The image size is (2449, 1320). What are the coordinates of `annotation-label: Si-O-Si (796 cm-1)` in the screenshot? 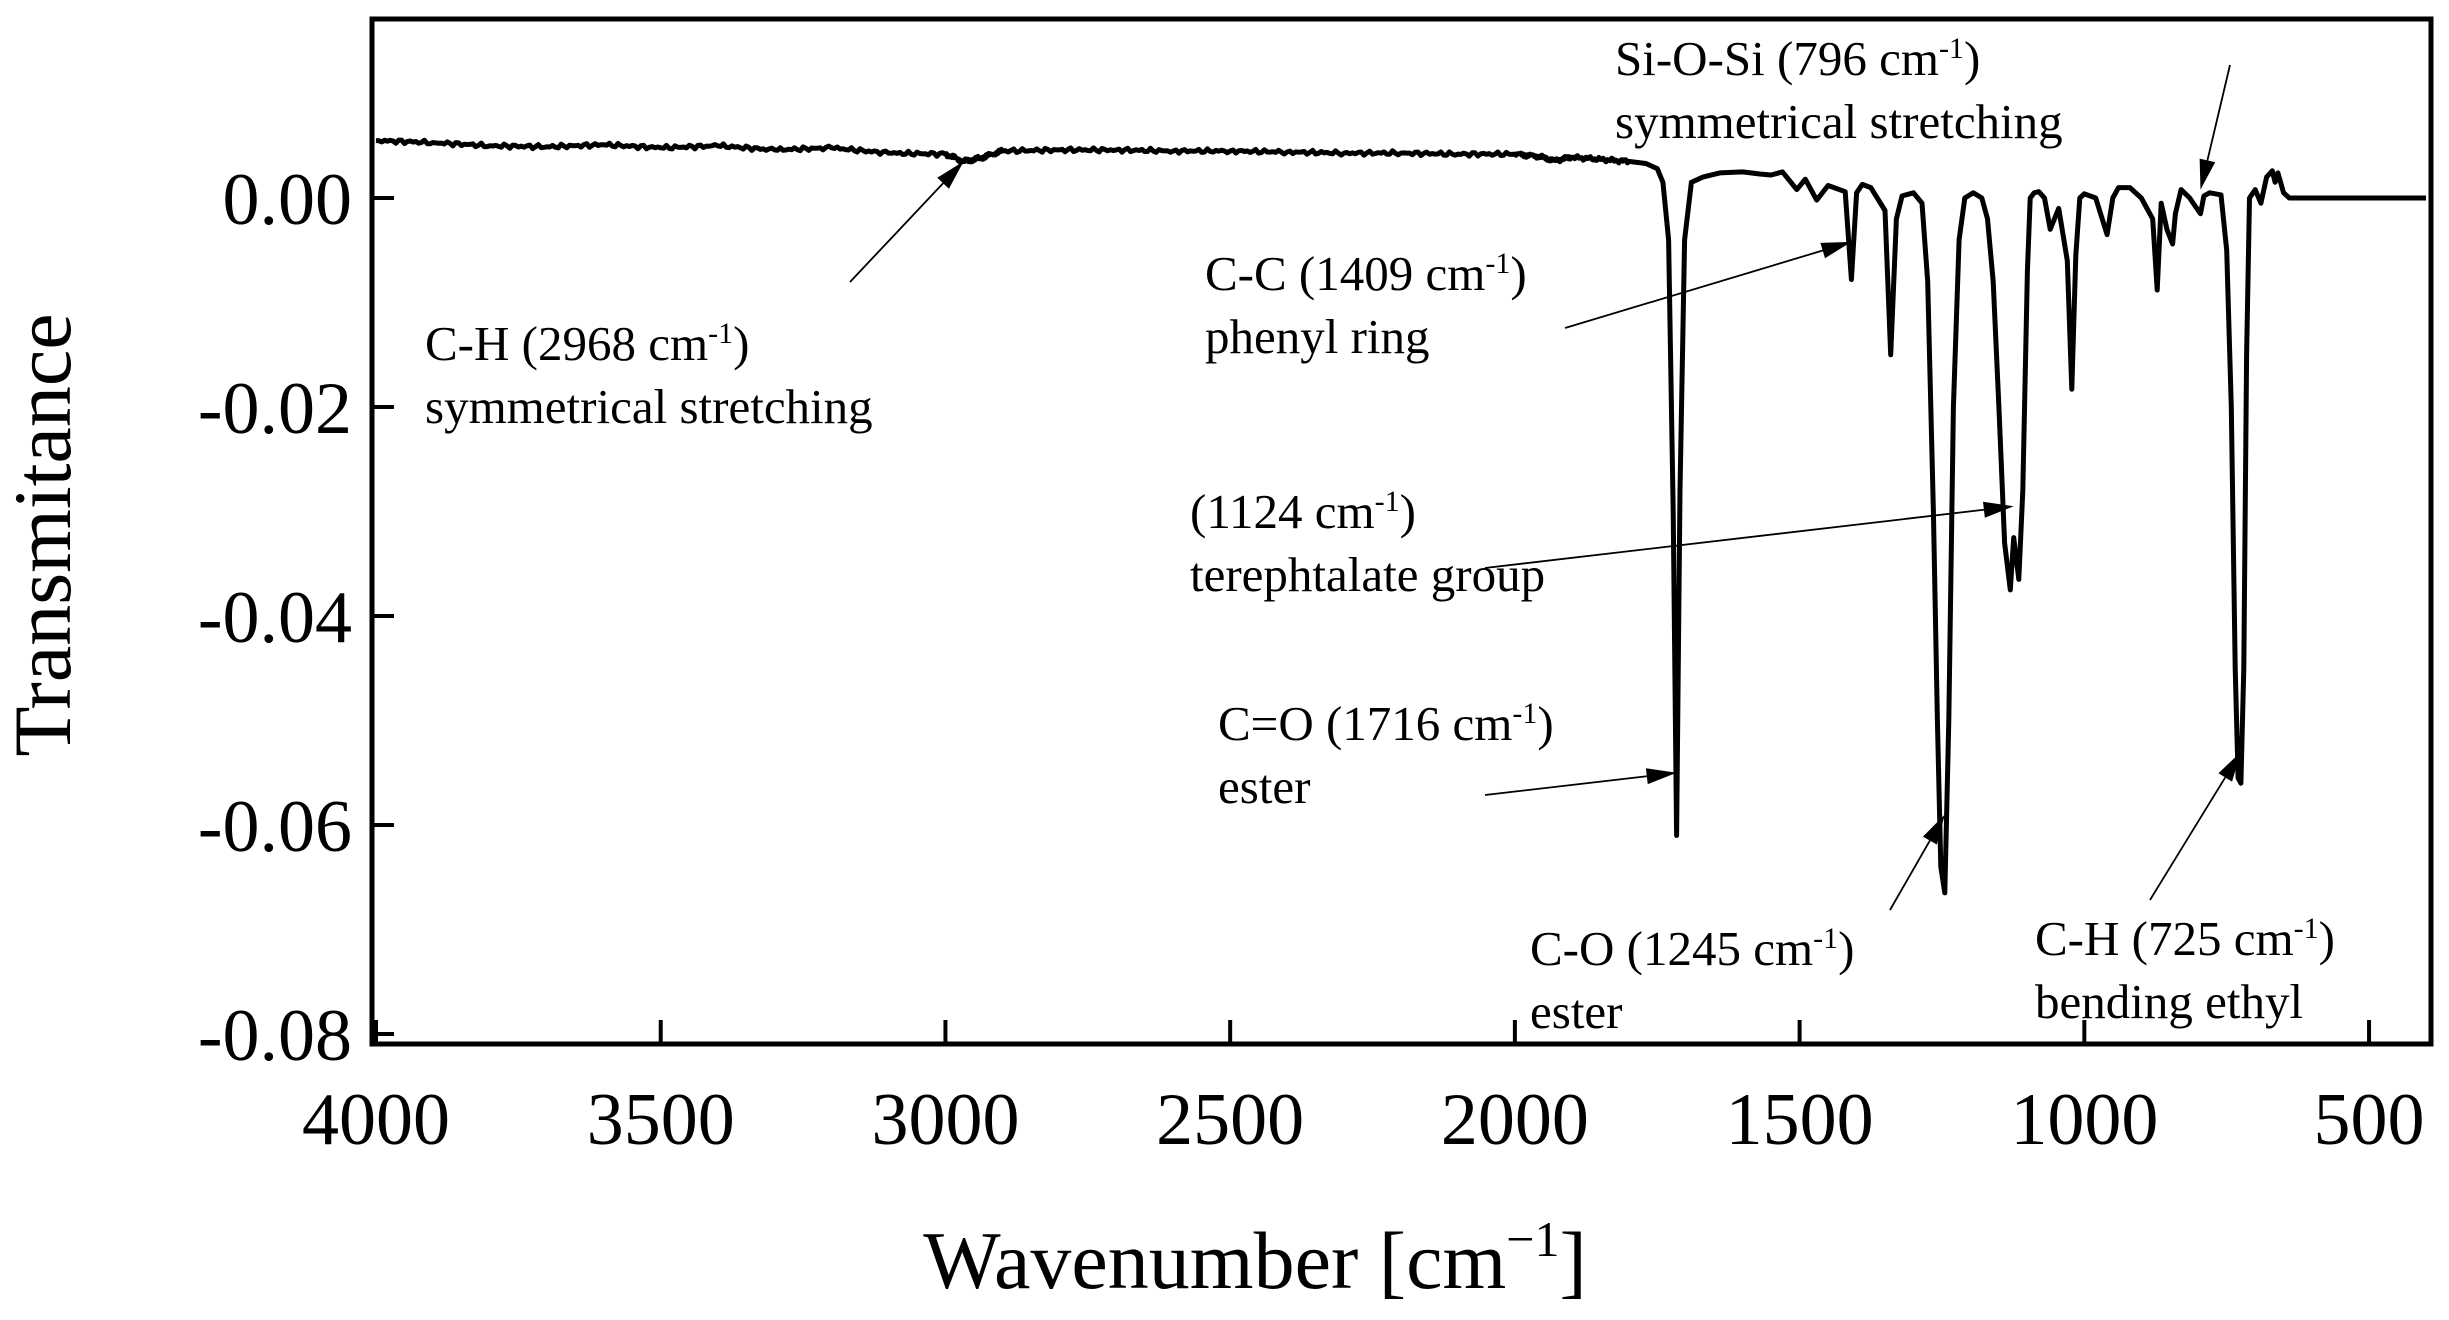 It's located at (1797, 58).